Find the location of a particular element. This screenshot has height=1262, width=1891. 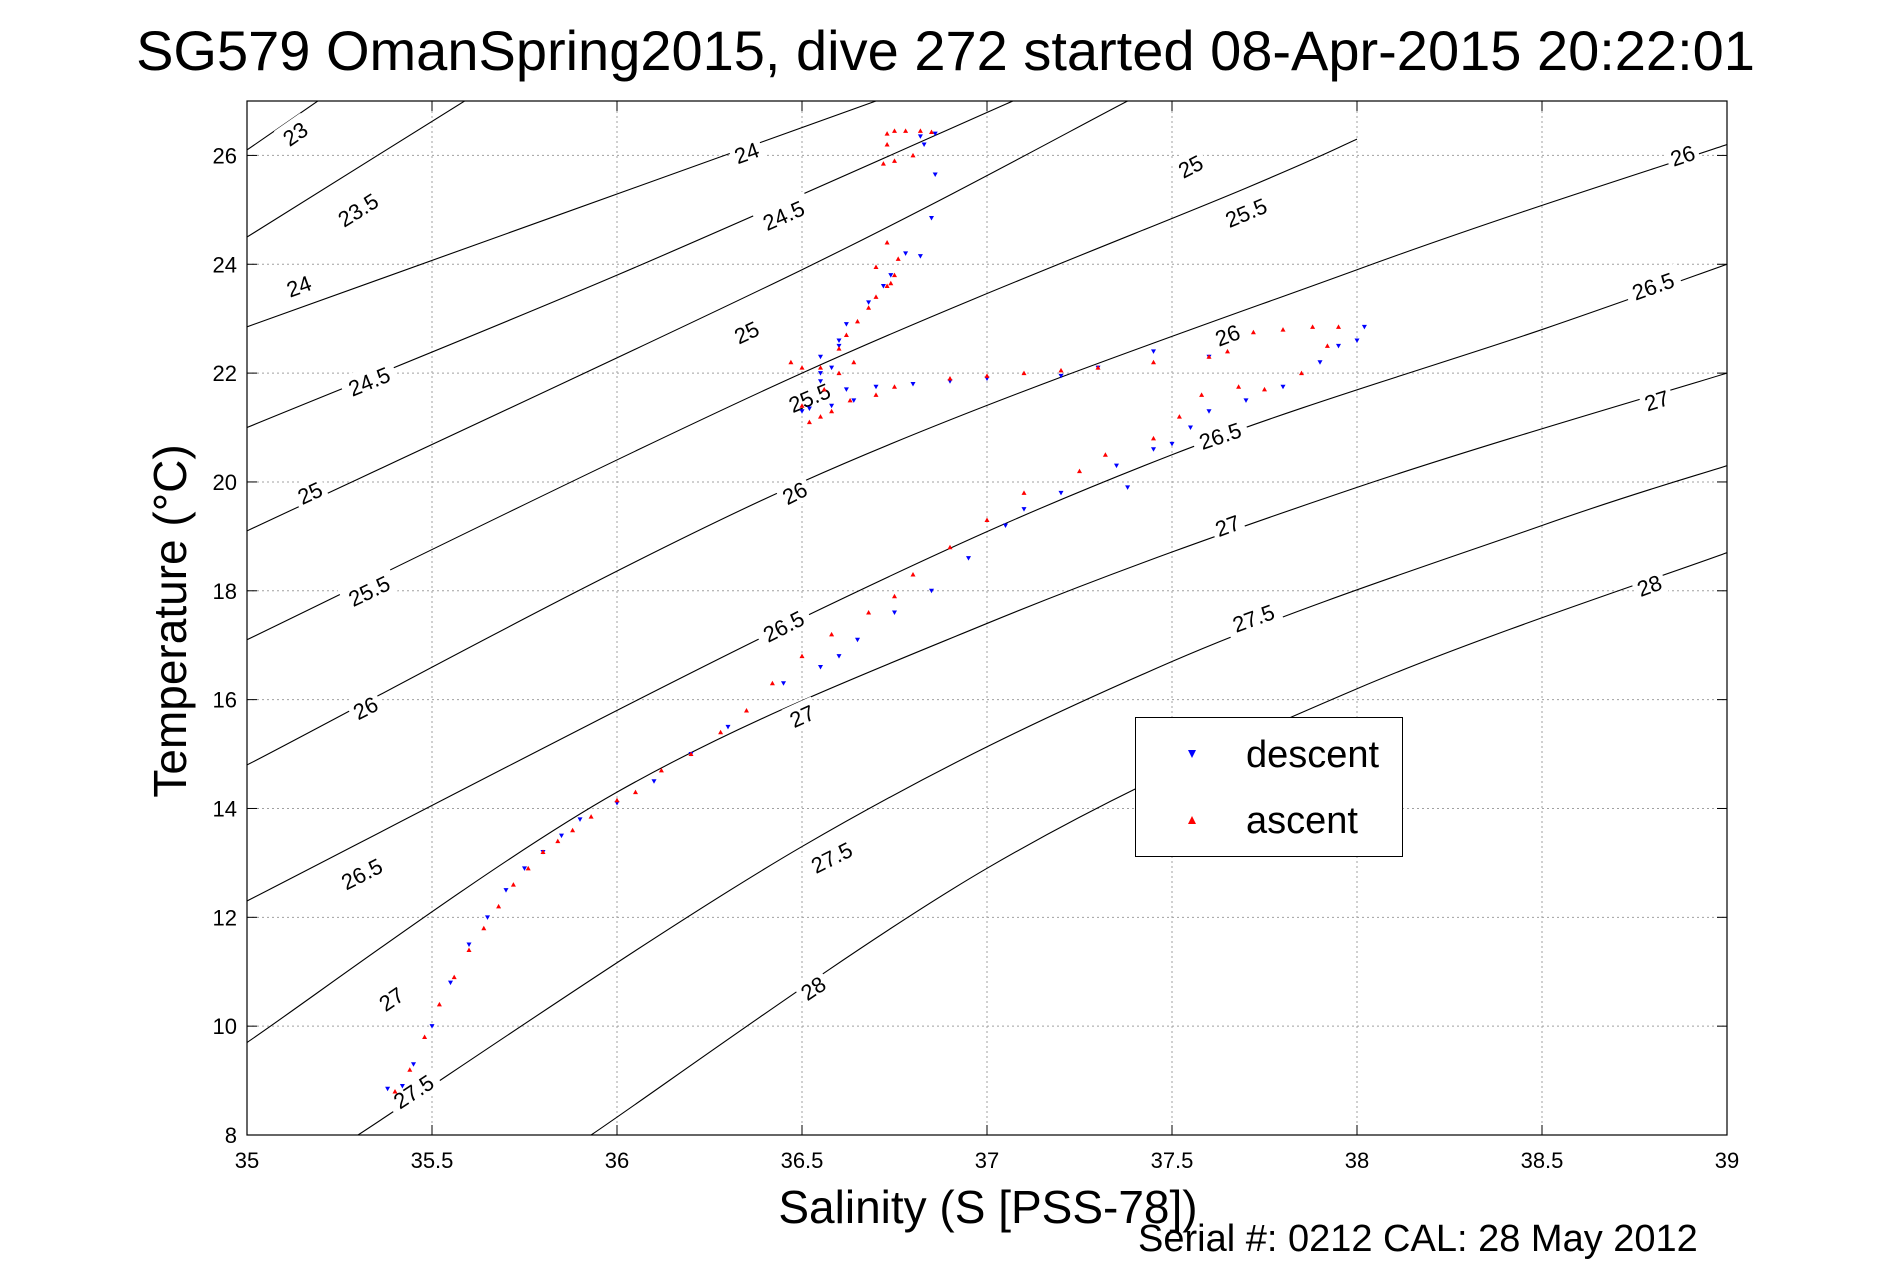

x-axis-label: Salinity (S [PSS-78]) is located at coordinates (988, 1207).